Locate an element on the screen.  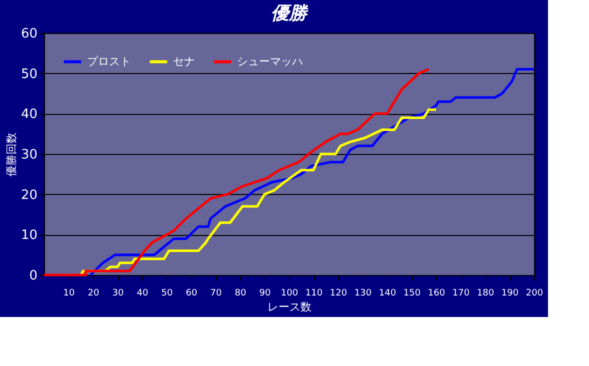
legend-label: セナ is located at coordinates (184, 61).